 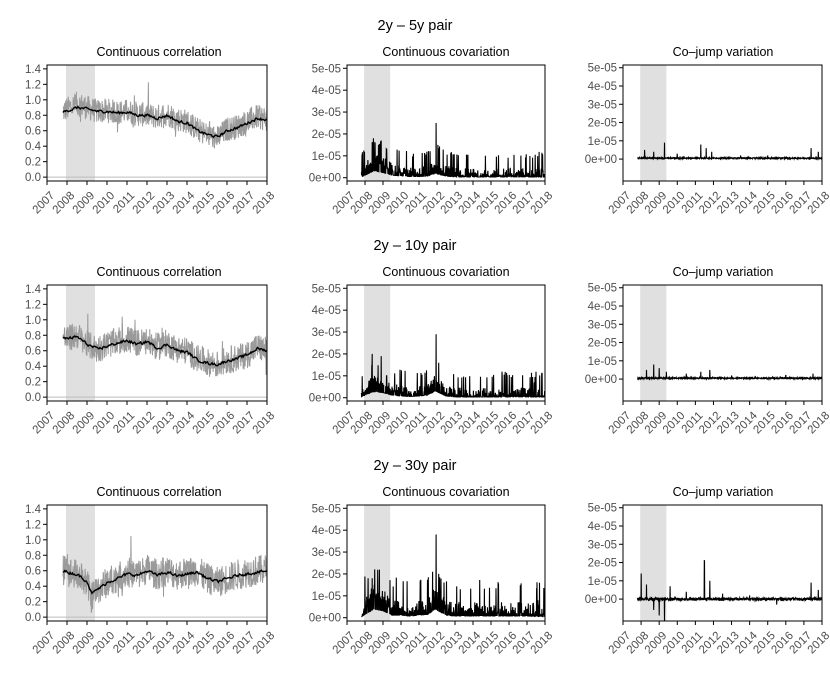 What do you see at coordinates (414, 246) in the screenshot?
I see `group-title: 2y – 10y pair` at bounding box center [414, 246].